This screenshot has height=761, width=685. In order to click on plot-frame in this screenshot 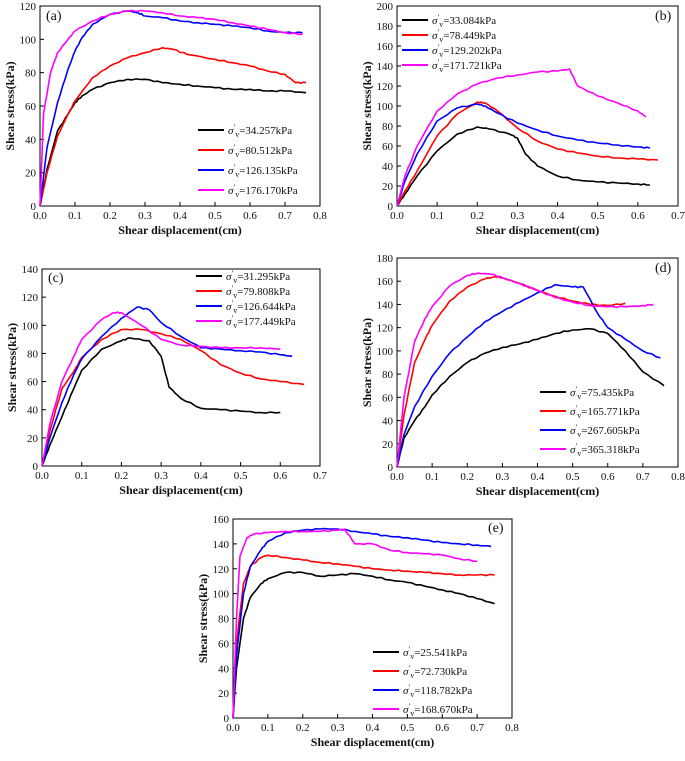, I will do `click(181, 367)`.